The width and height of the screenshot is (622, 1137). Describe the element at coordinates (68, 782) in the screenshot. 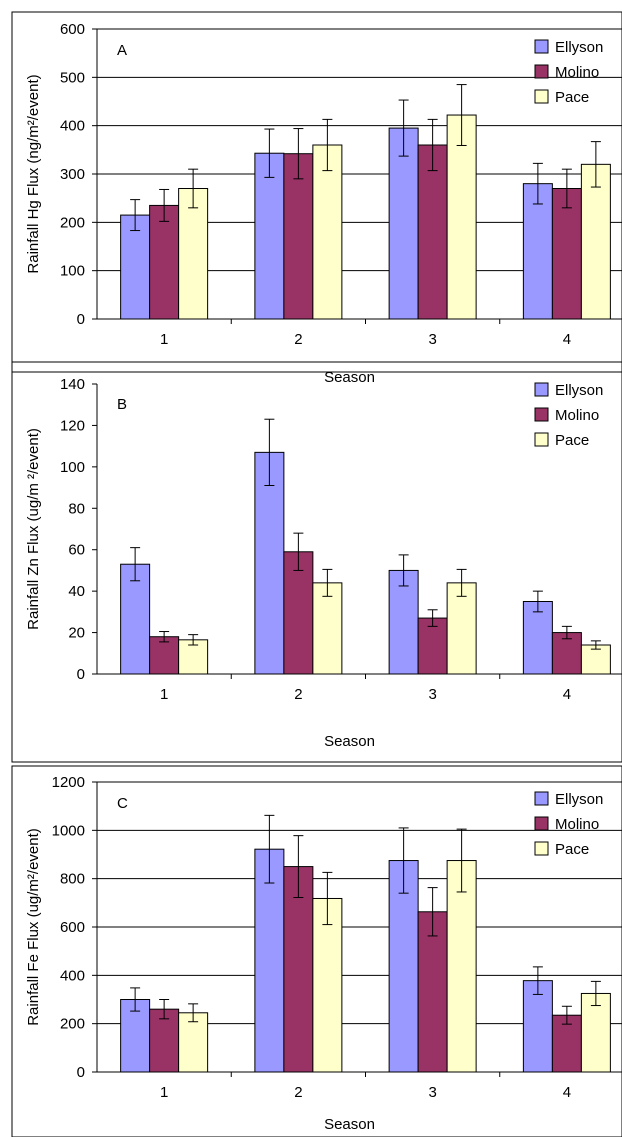

I see `y-tick-label: 1200` at that location.